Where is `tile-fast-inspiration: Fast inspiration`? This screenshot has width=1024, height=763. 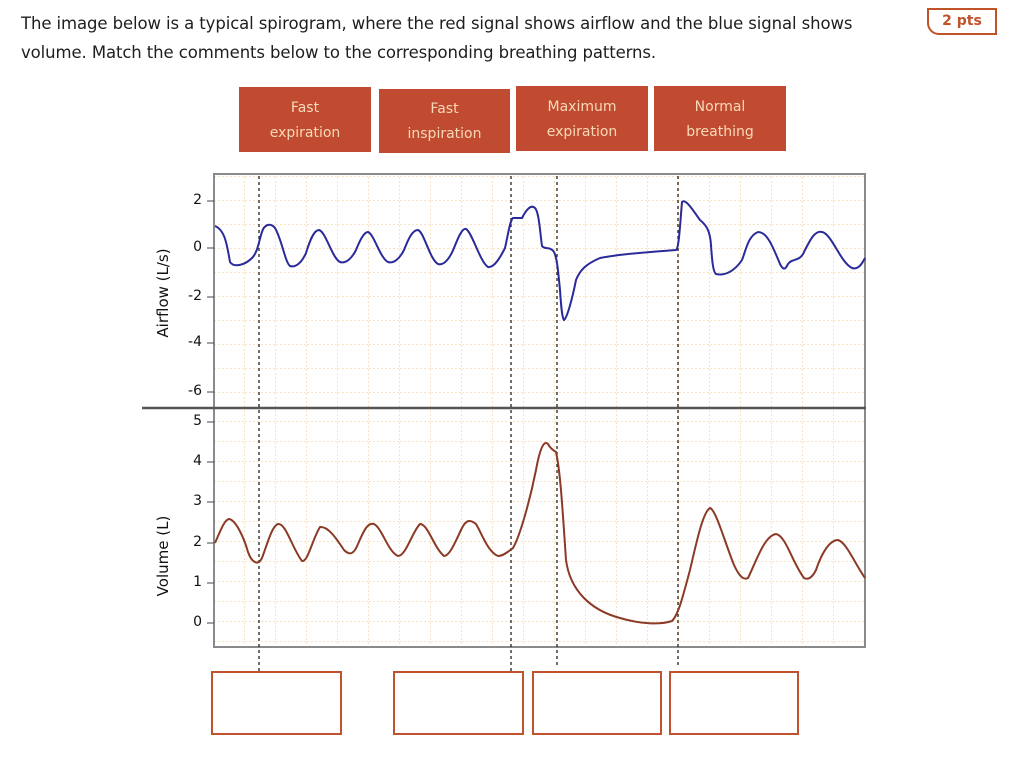 tile-fast-inspiration: Fast inspiration is located at coordinates (444, 121).